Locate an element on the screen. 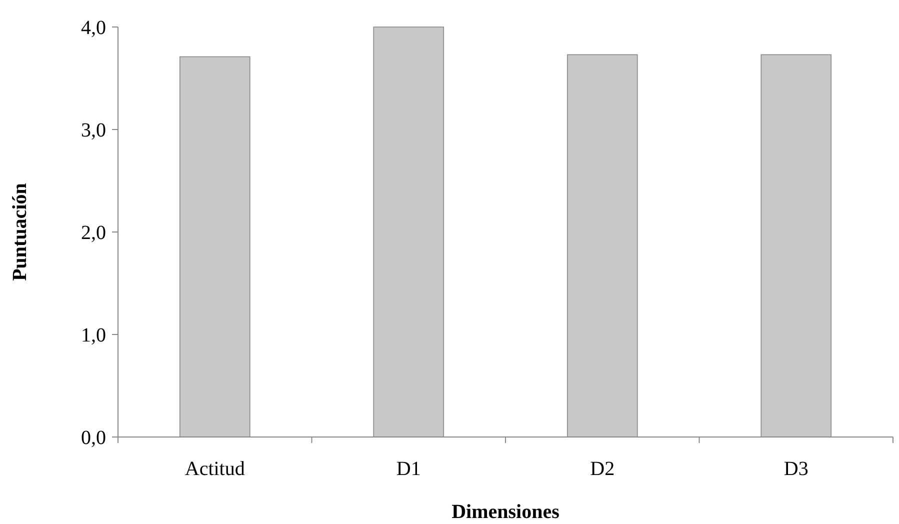 The width and height of the screenshot is (899, 524). x-tick-label: D3 is located at coordinates (796, 469).